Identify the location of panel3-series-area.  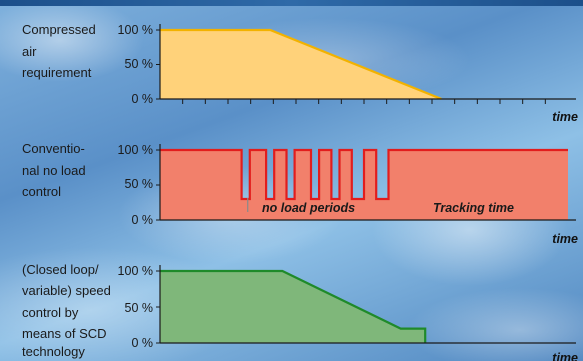
(293, 307).